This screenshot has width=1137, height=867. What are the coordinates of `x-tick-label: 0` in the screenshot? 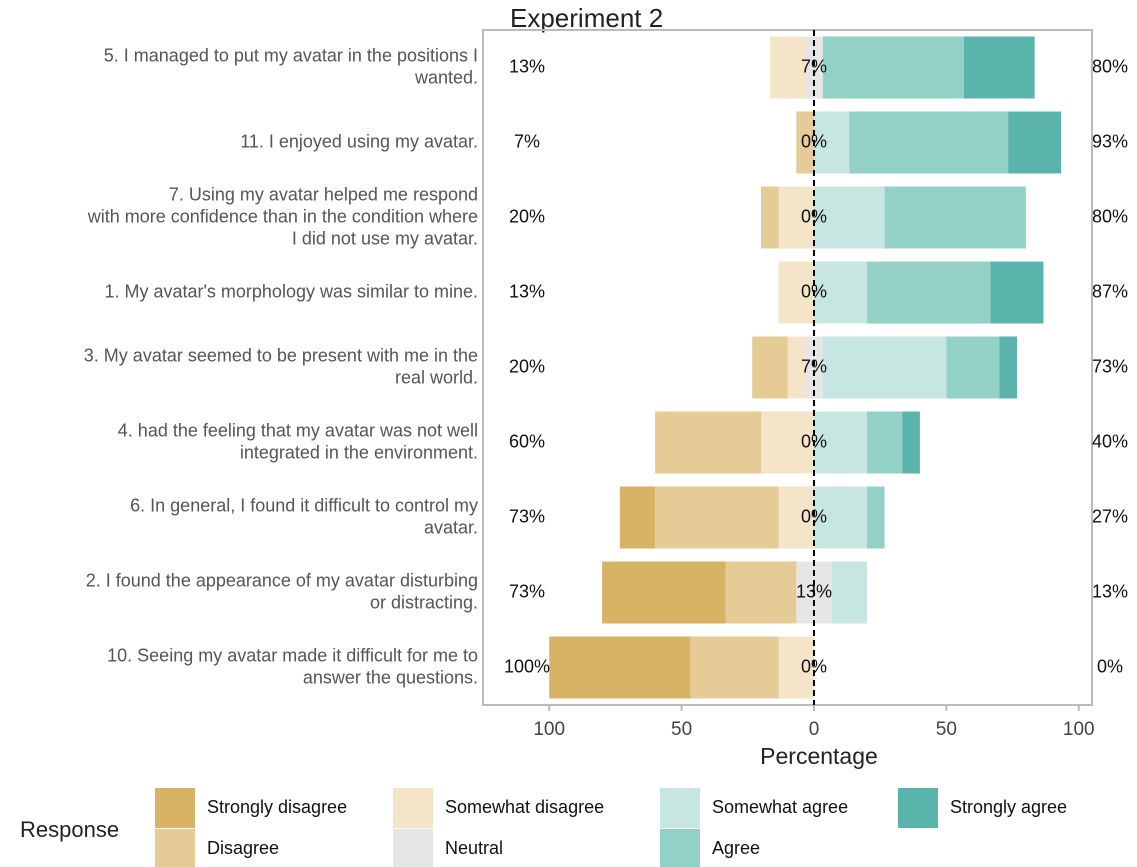 It's located at (814, 729).